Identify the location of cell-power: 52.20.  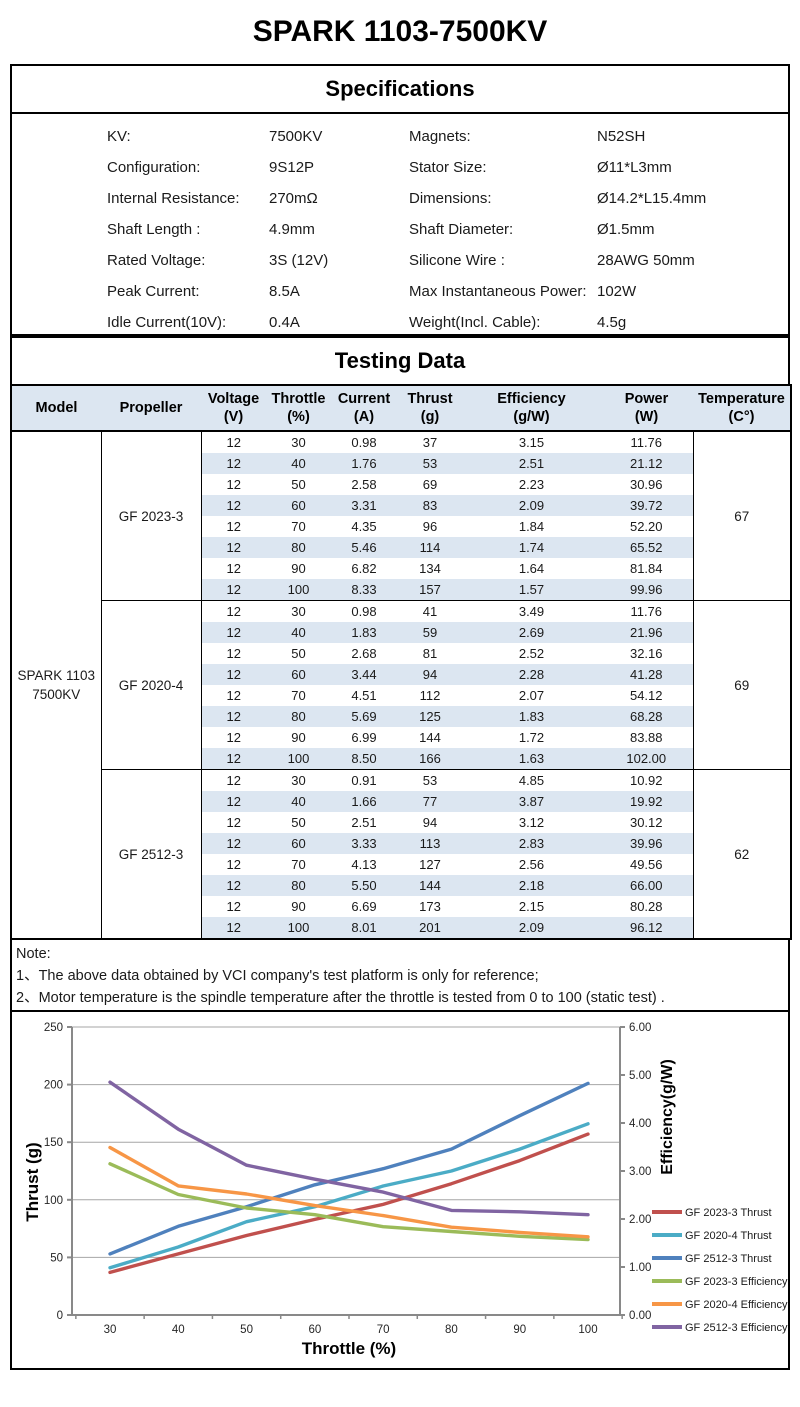
(646, 526).